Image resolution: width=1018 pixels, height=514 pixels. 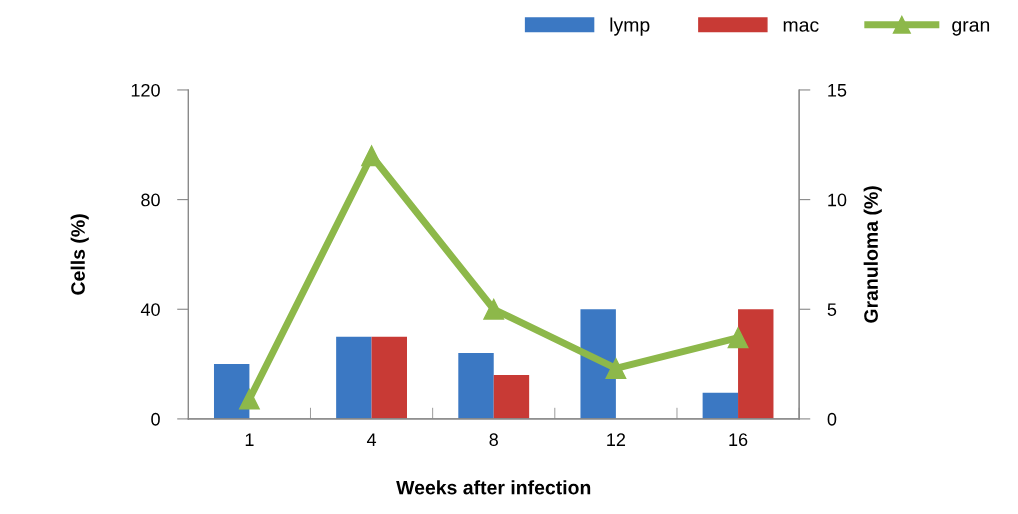 I want to click on legend-label: gran, so click(x=971, y=28).